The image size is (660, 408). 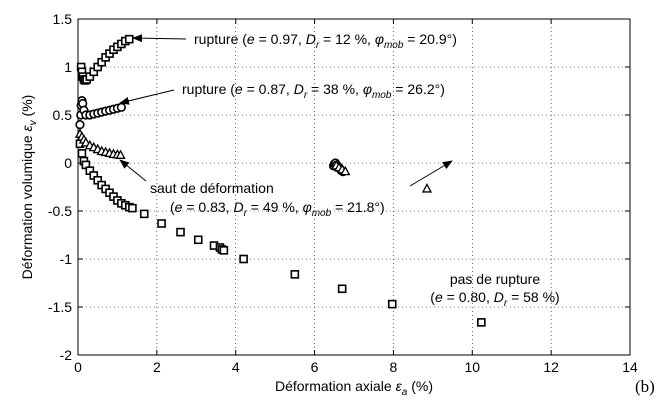 I want to click on y-tick-label: -0.5, so click(x=60, y=211).